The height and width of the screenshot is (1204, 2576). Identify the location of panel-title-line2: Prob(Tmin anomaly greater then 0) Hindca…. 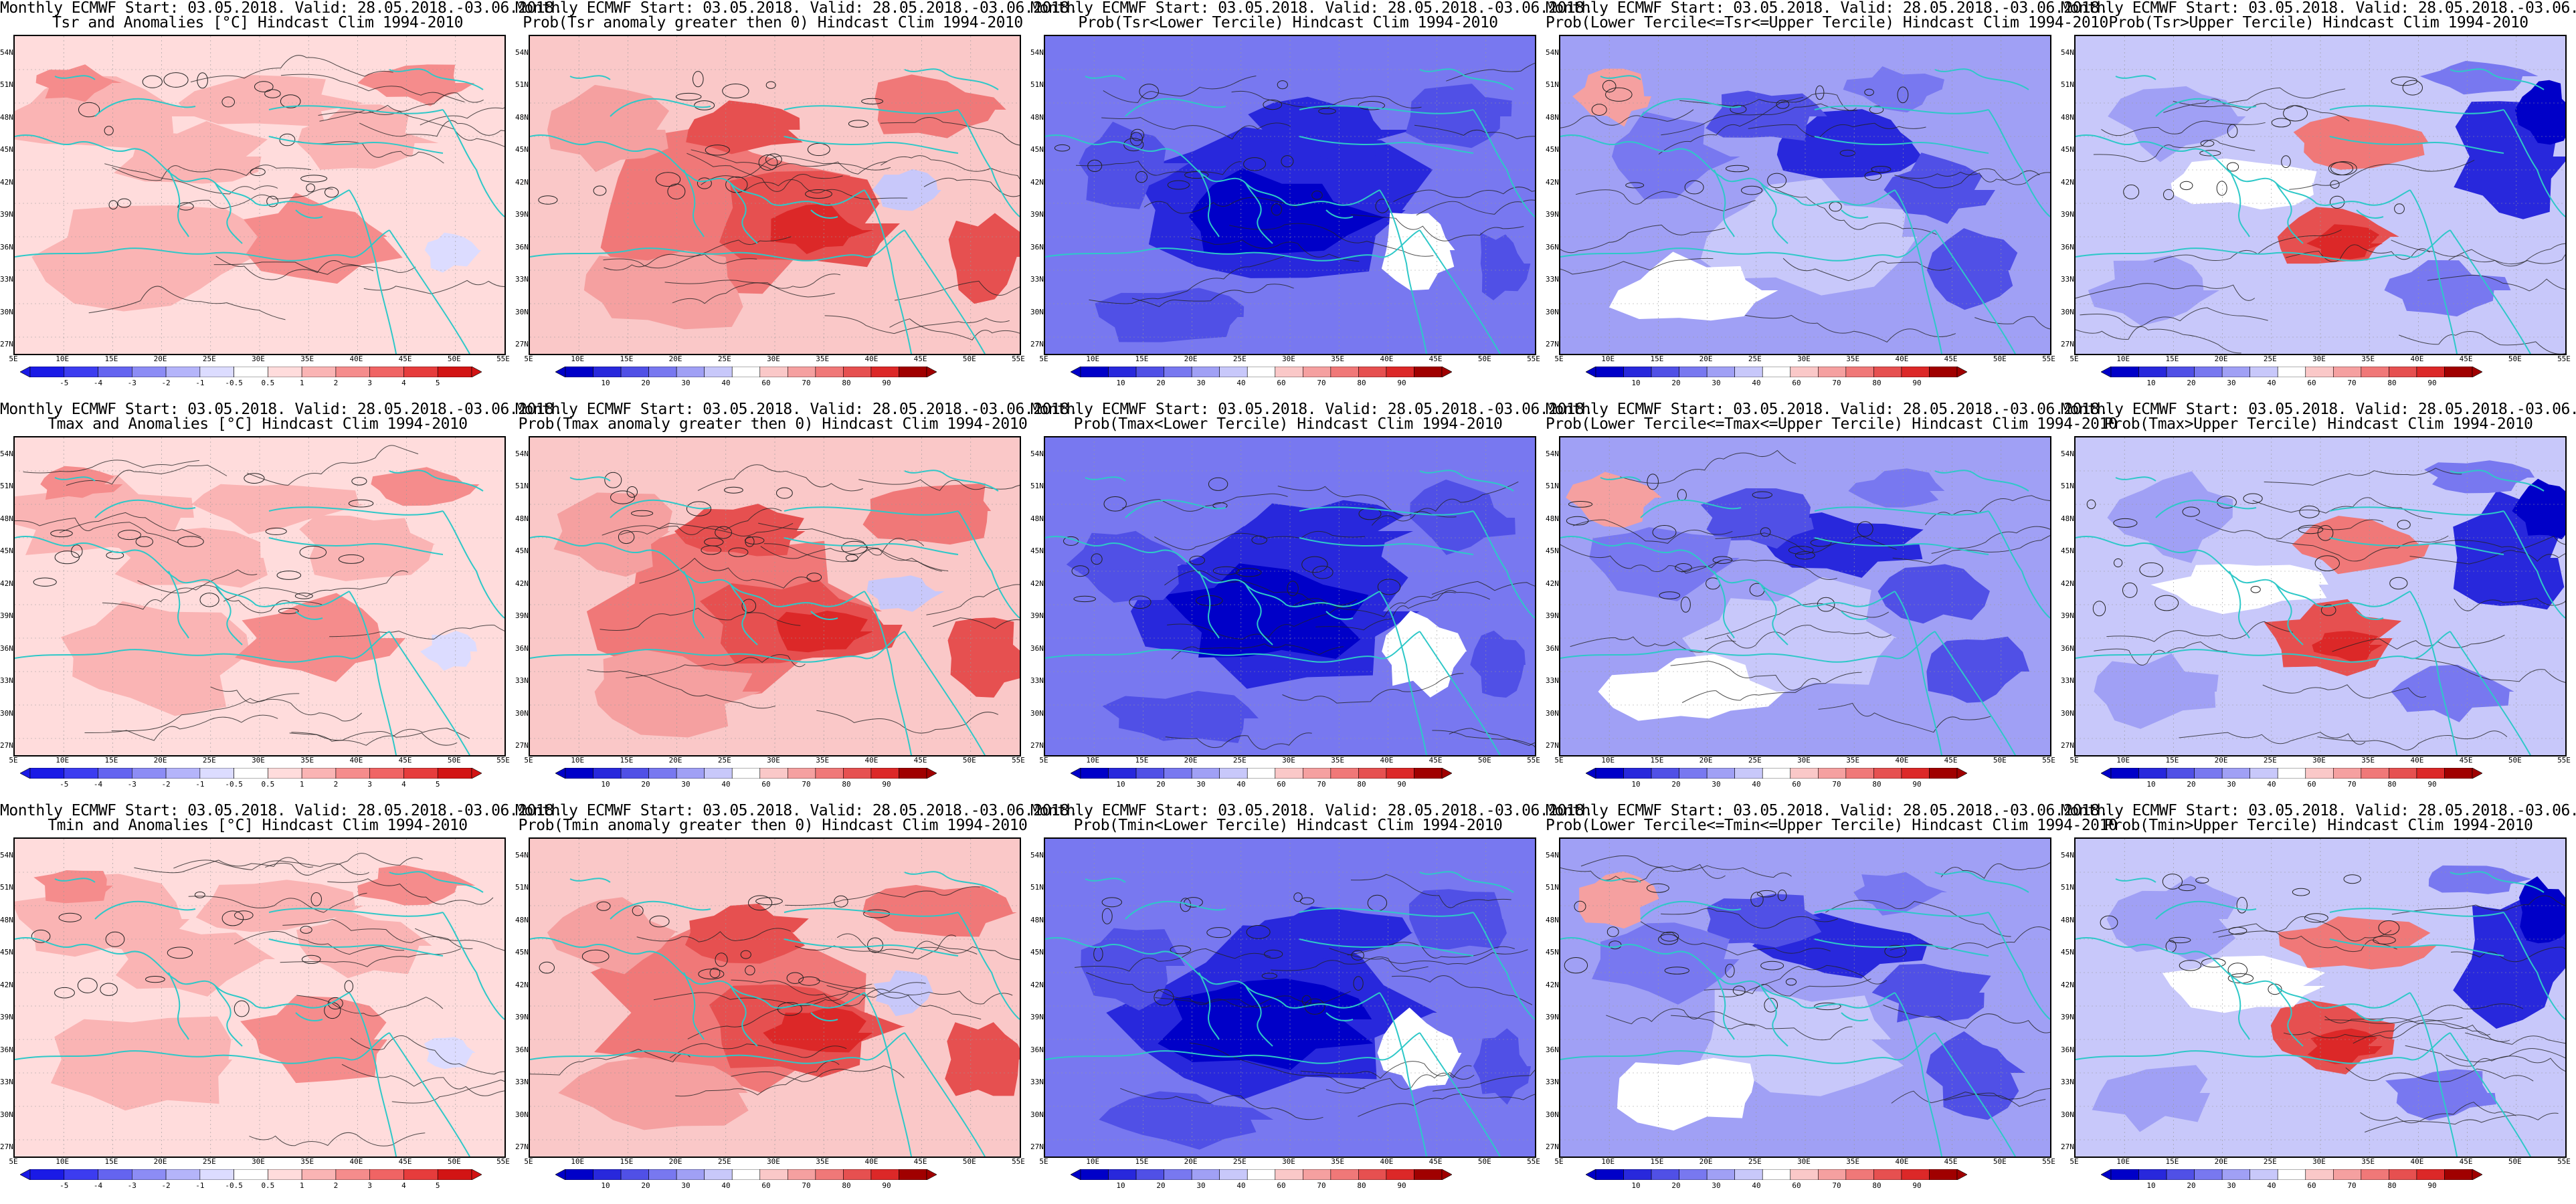
(773, 825).